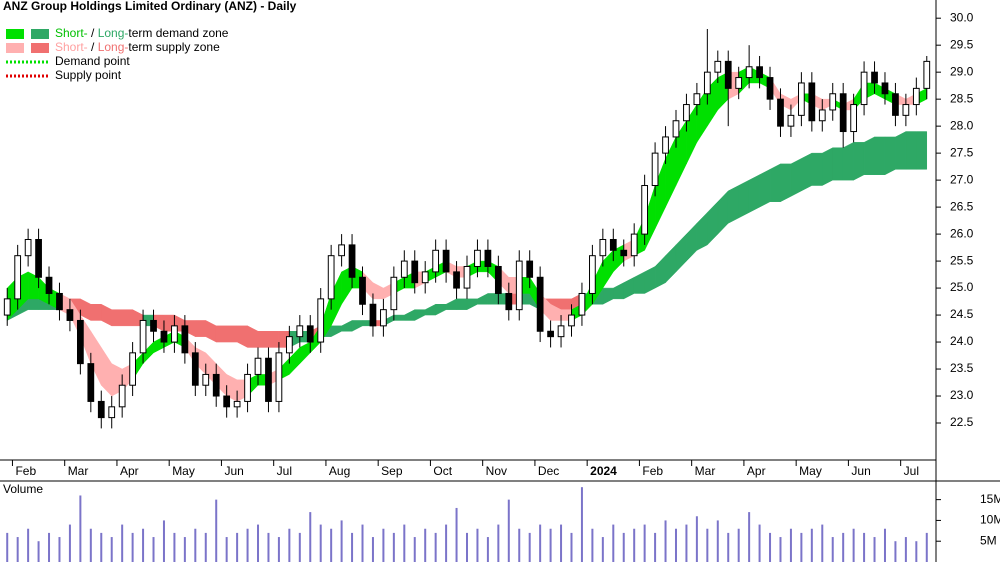  I want to click on legend-text: Demand point, so click(92, 61).